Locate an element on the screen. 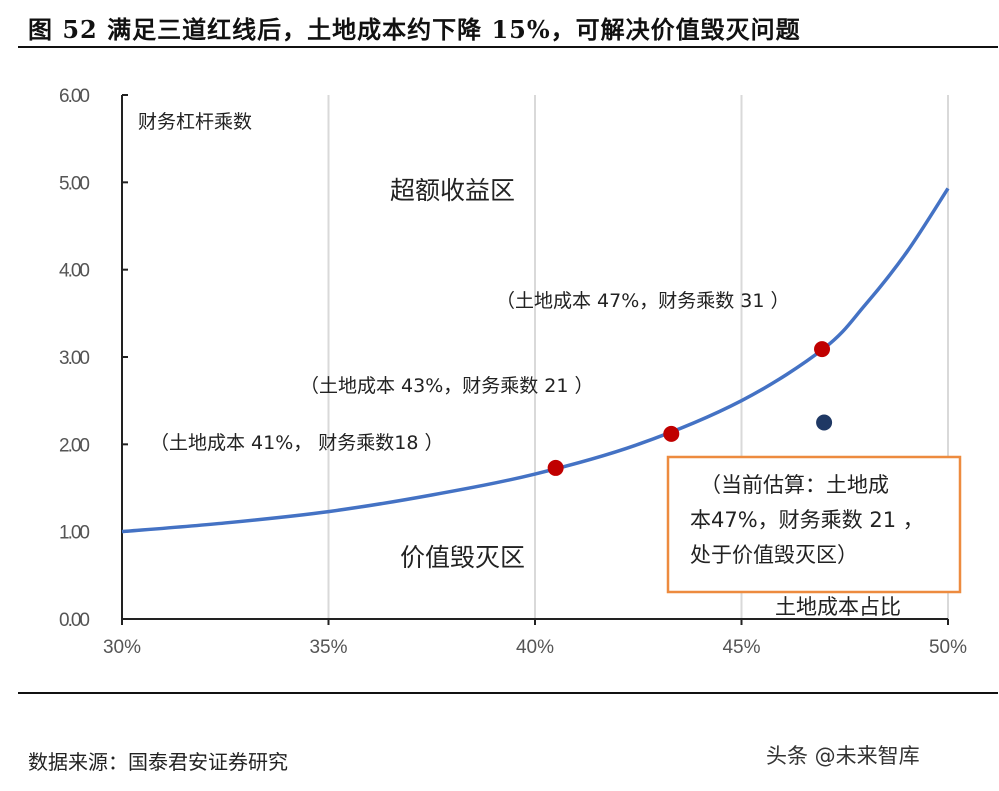 This screenshot has width=999, height=791. x-tick-label: 50% is located at coordinates (948, 647).